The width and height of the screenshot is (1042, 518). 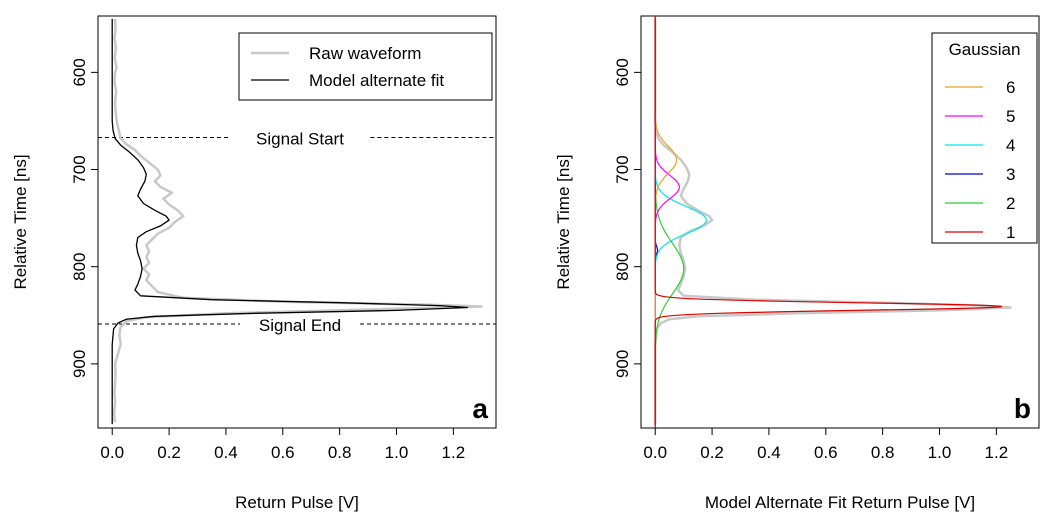 I want to click on x-axis-title: Model Alternate Fit Return Pulse [V], so click(x=840, y=502).